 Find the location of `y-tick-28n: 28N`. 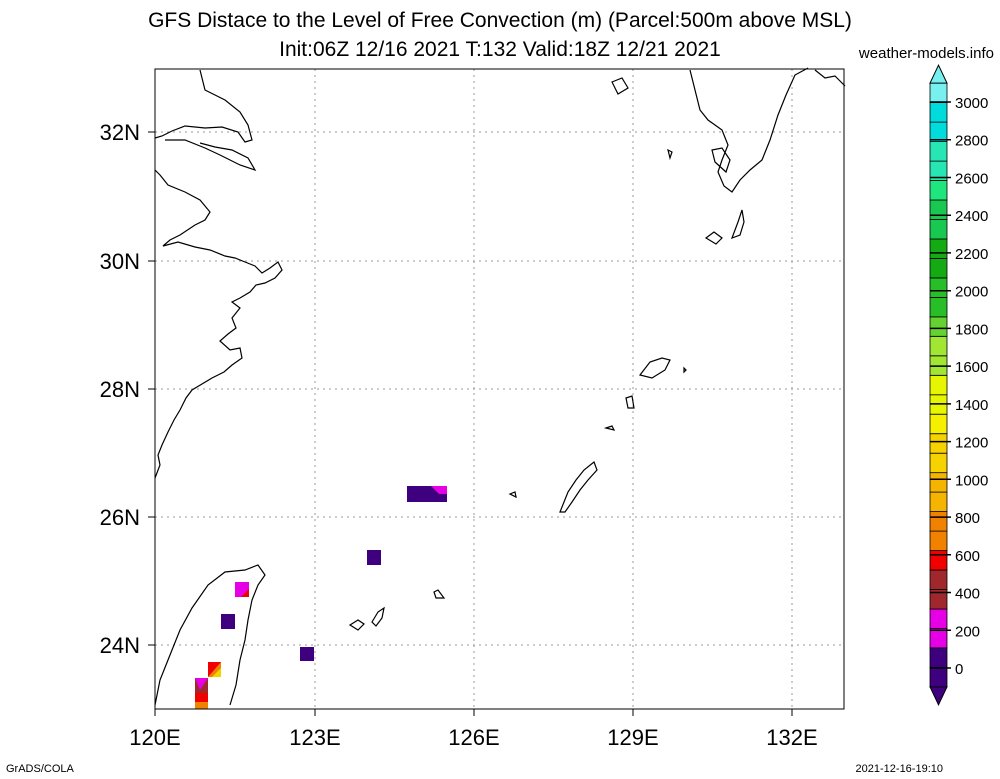

y-tick-28n: 28N is located at coordinates (120, 389).